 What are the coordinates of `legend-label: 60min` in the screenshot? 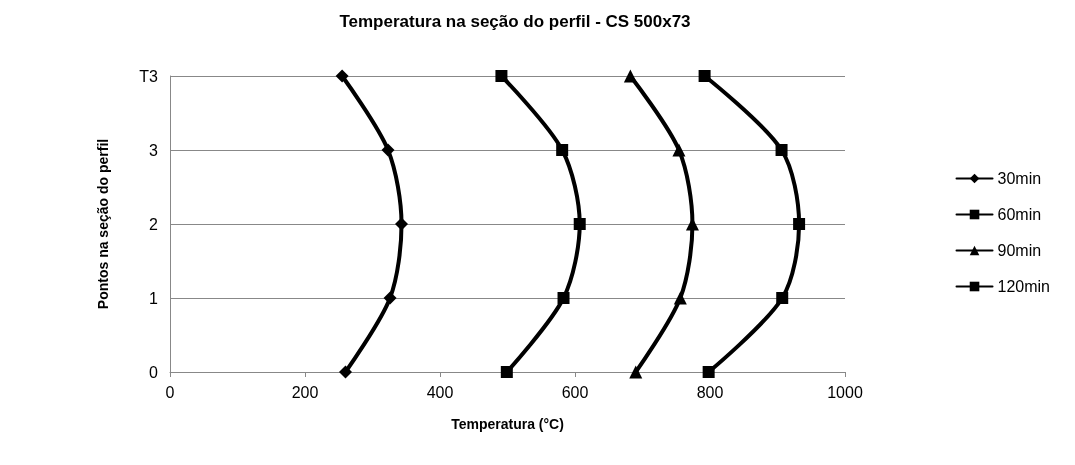 It's located at (1019, 214).